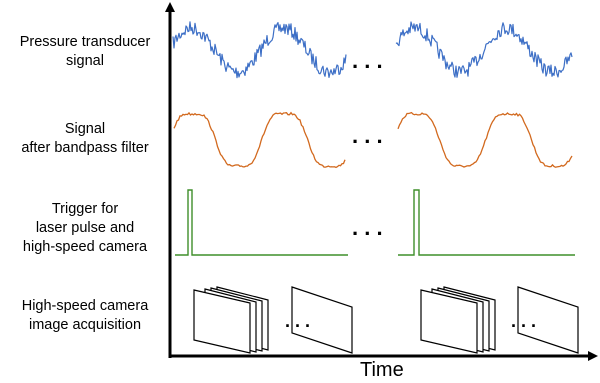 Image resolution: width=600 pixels, height=383 pixels. What do you see at coordinates (85, 61) in the screenshot?
I see `row-label-line: signal` at bounding box center [85, 61].